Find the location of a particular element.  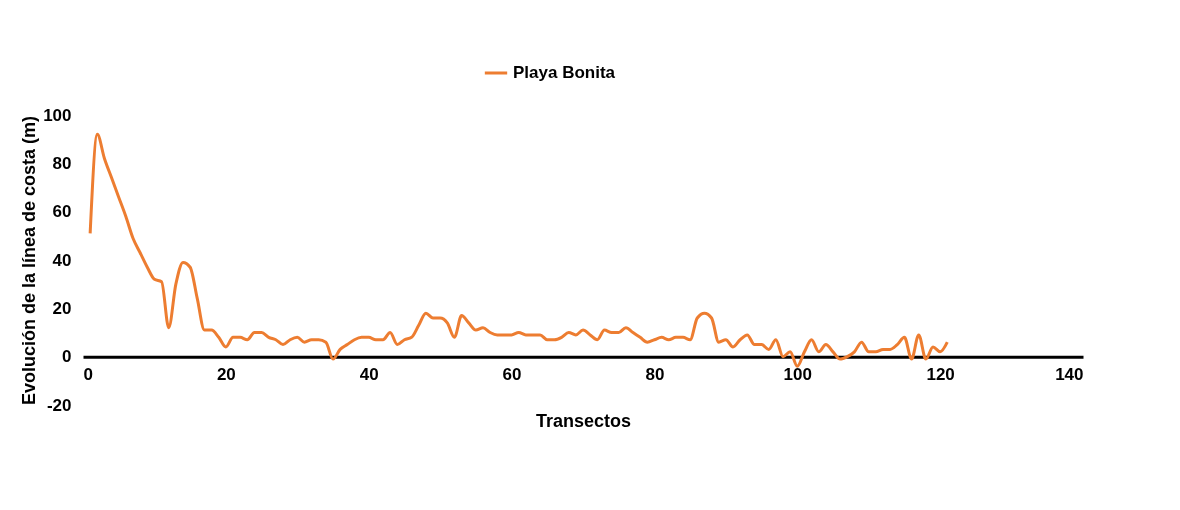

y-tick-label: 0 is located at coordinates (67, 357).